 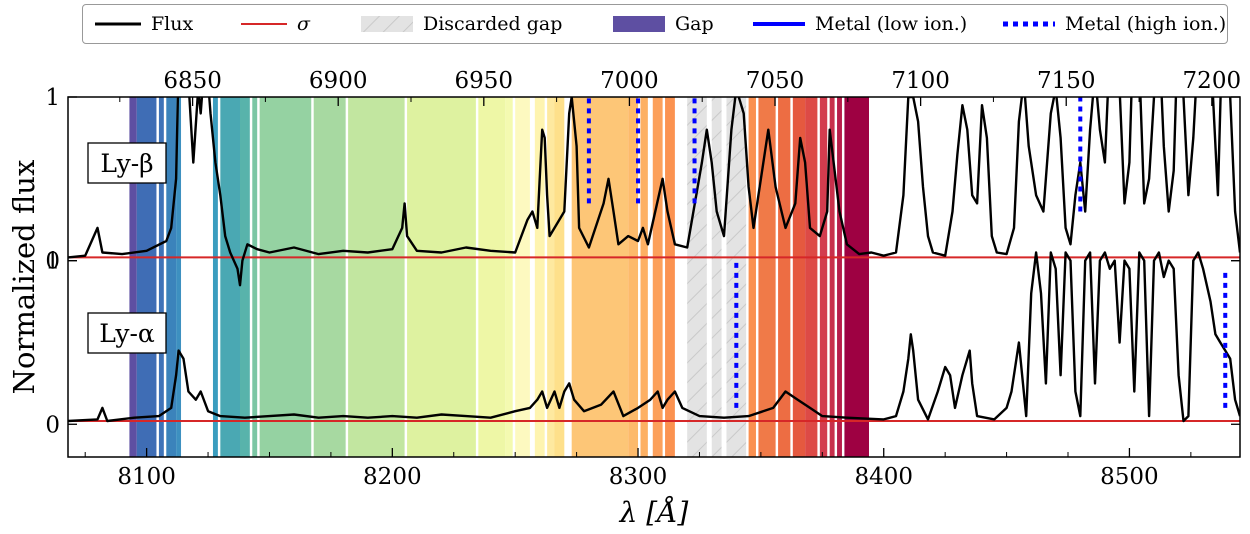 I want to click on legend-entry-sigma: σ, so click(x=275, y=24).